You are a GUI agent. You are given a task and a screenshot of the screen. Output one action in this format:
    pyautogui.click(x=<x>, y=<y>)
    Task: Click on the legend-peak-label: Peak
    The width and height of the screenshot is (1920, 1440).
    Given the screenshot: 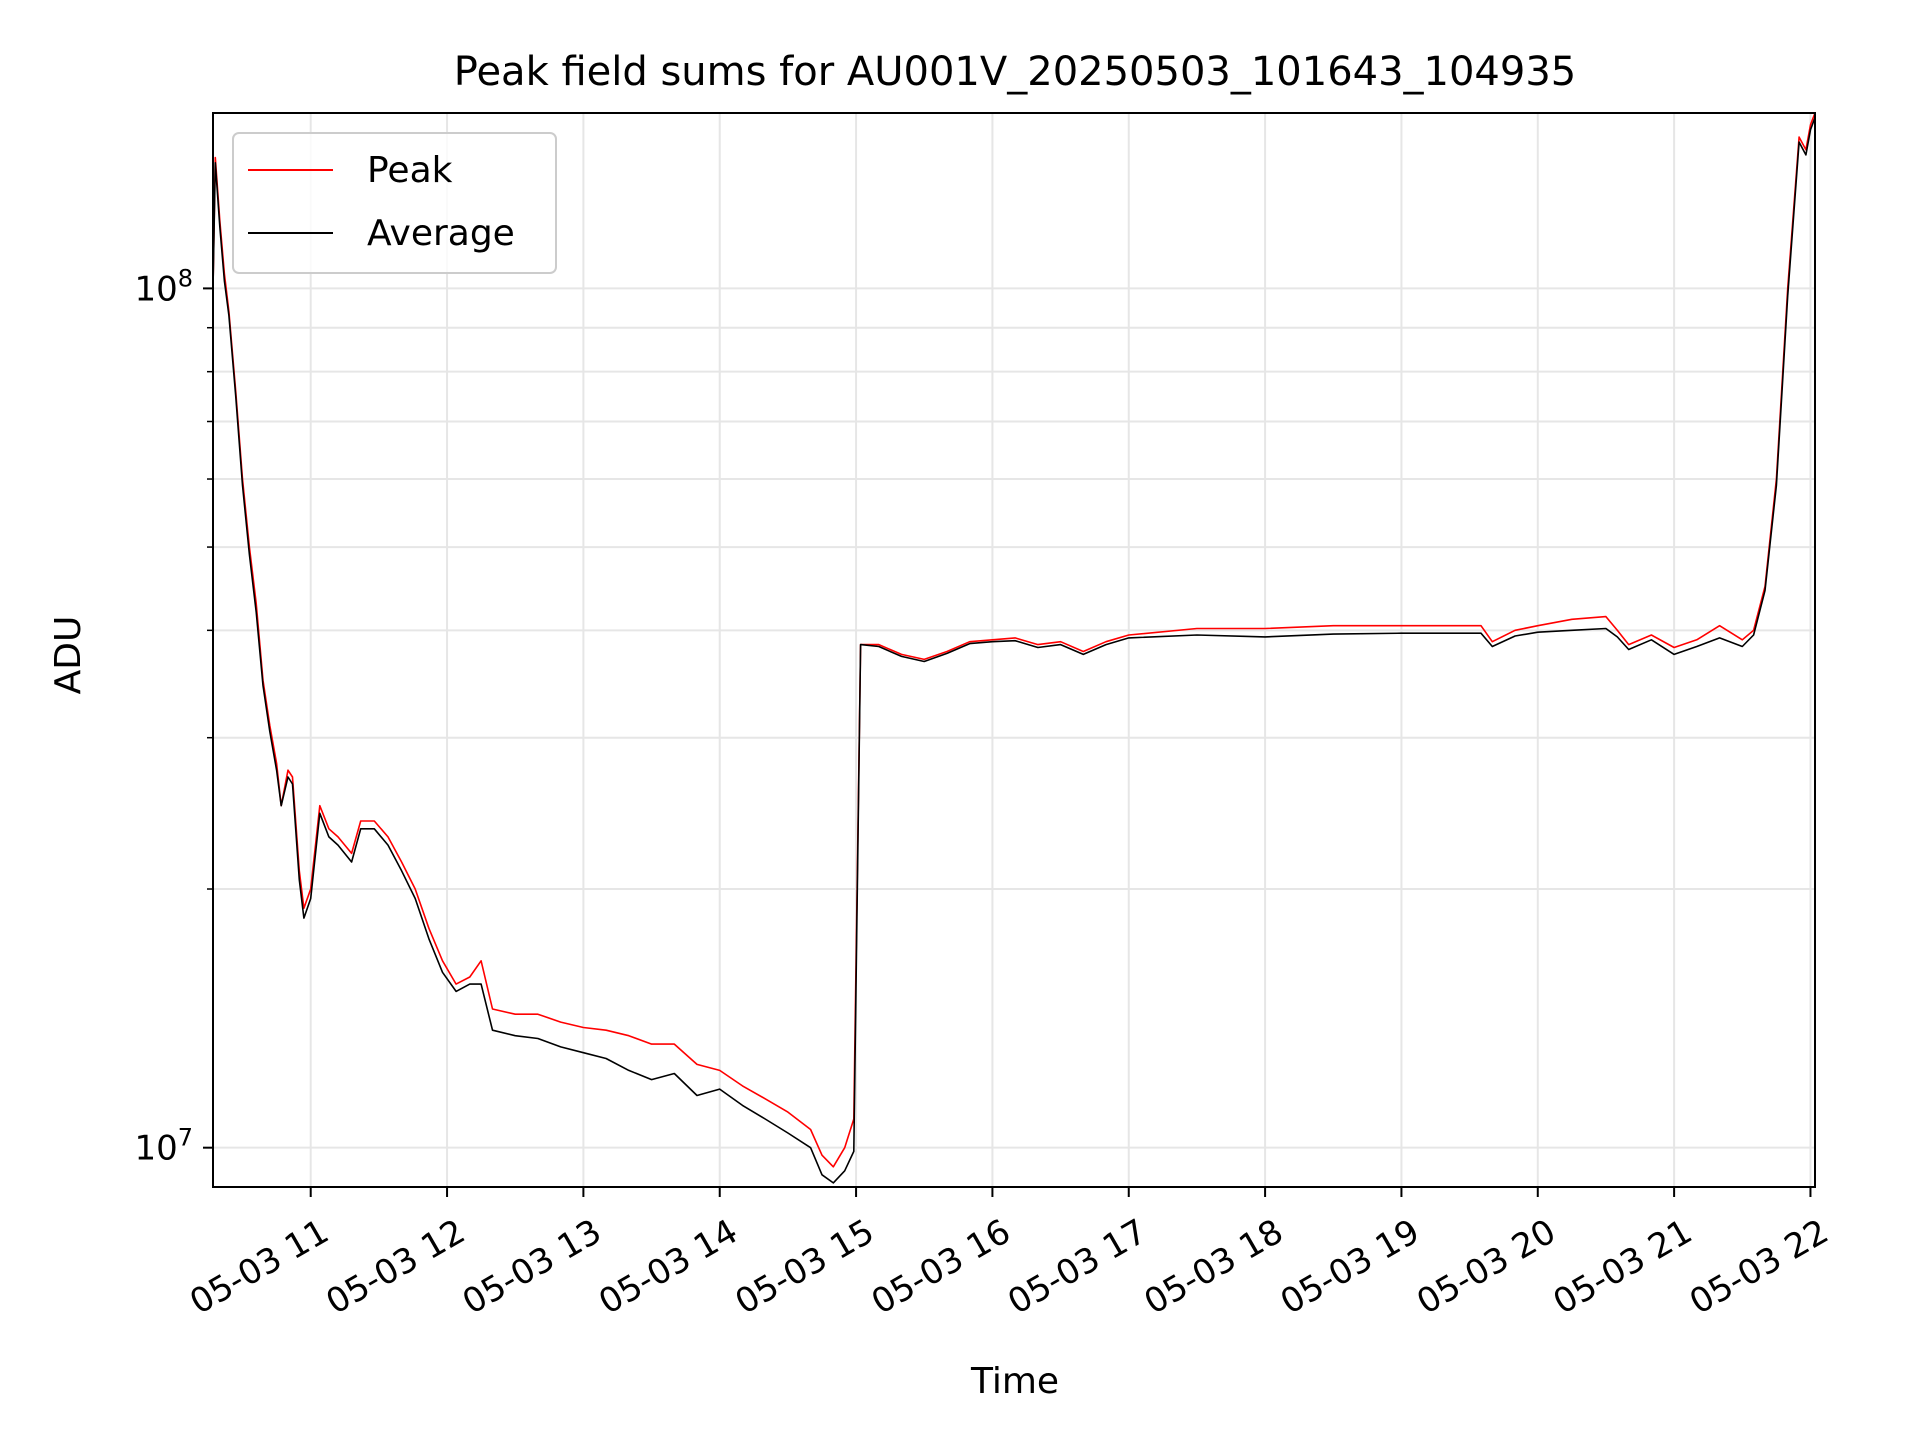 What is the action you would take?
    pyautogui.click(x=410, y=170)
    